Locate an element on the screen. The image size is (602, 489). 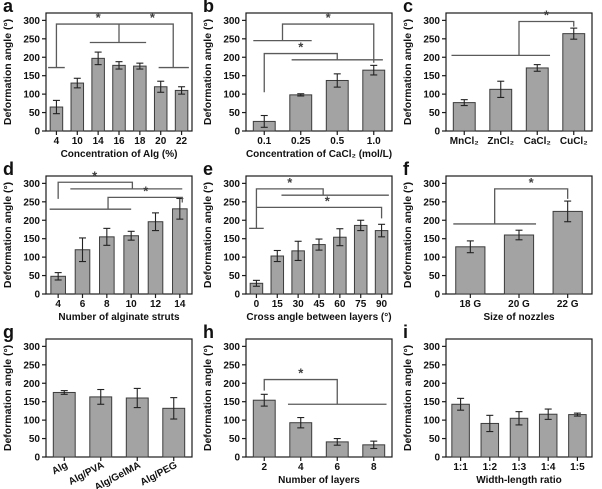
x-tick-label: 18 is located at coordinates (140, 141).